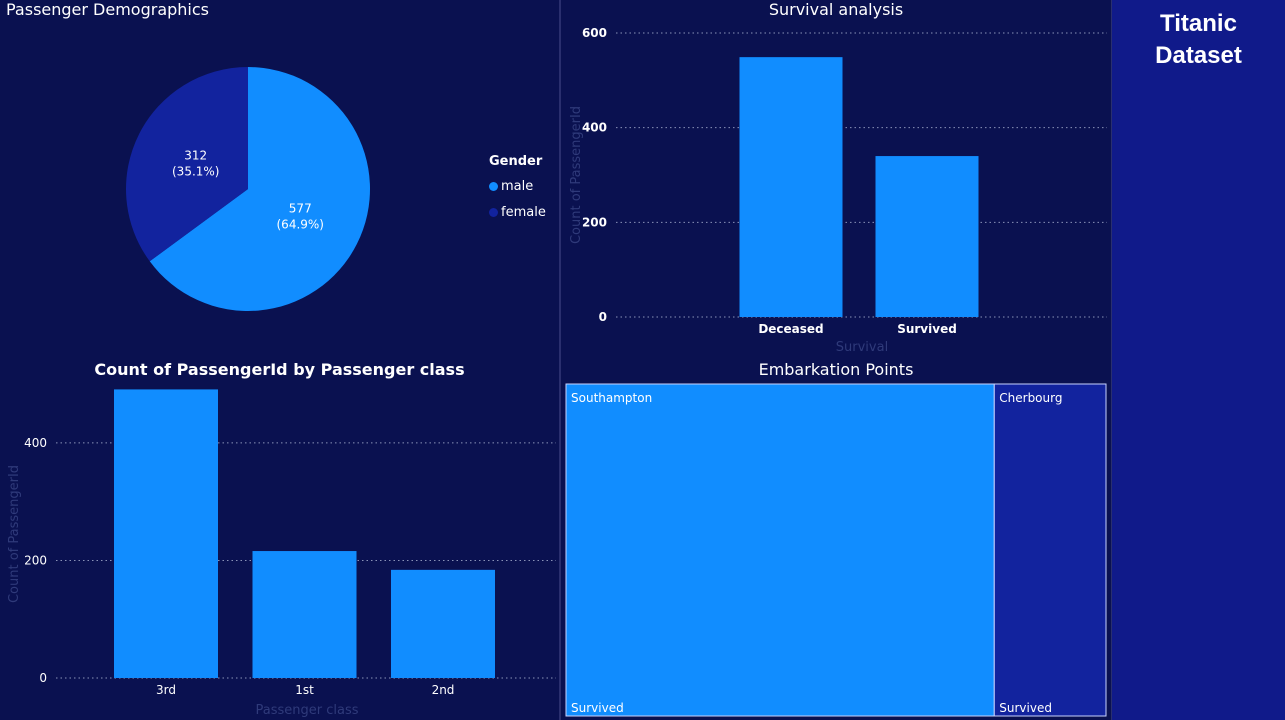  I want to click on bar-3rd, so click(166, 533).